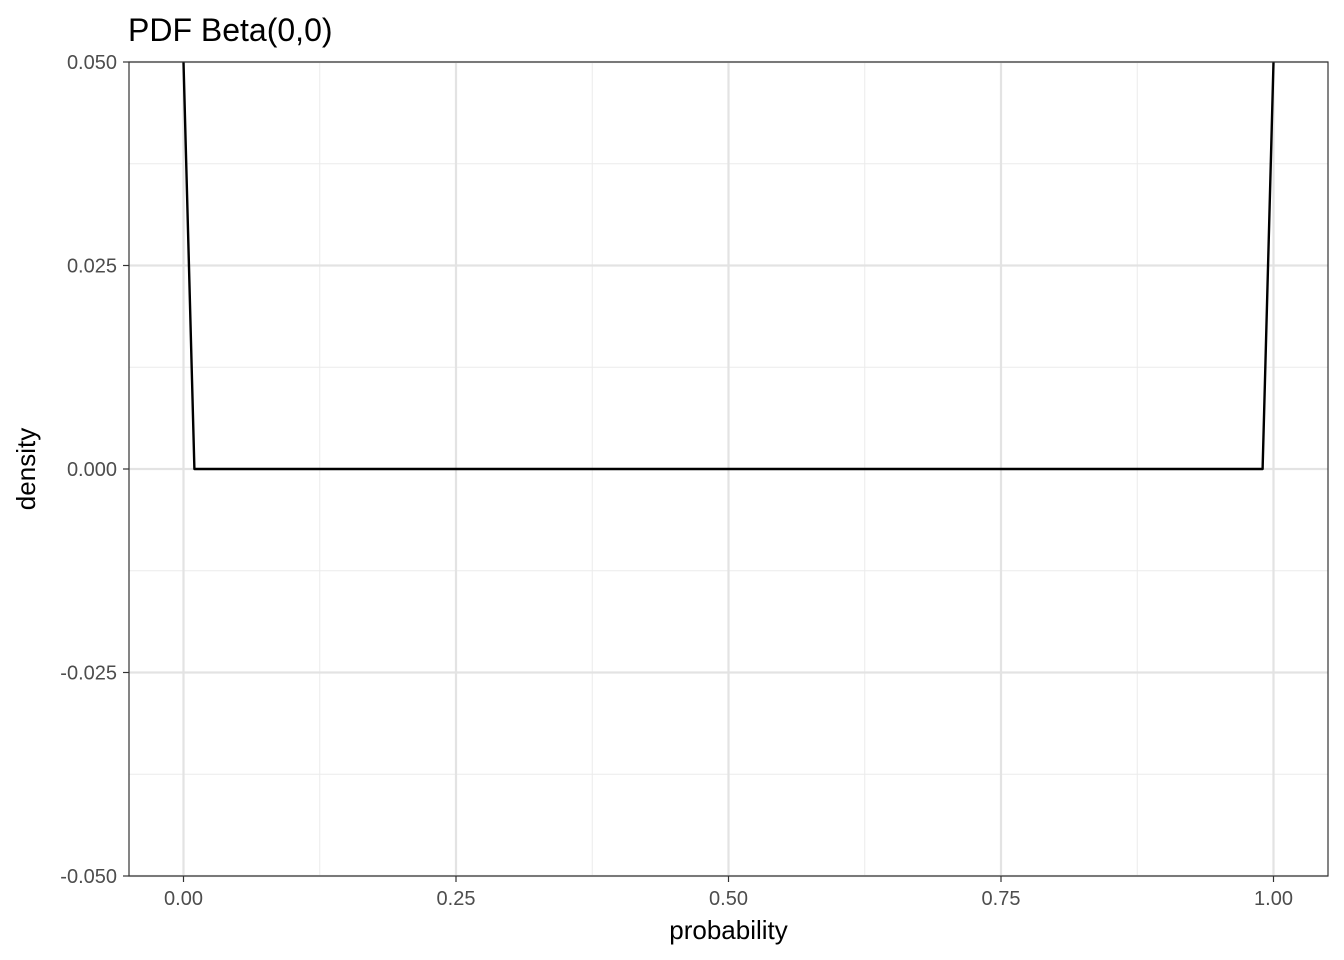  Describe the element at coordinates (456, 899) in the screenshot. I see `x-tick-label: 0.25` at that location.